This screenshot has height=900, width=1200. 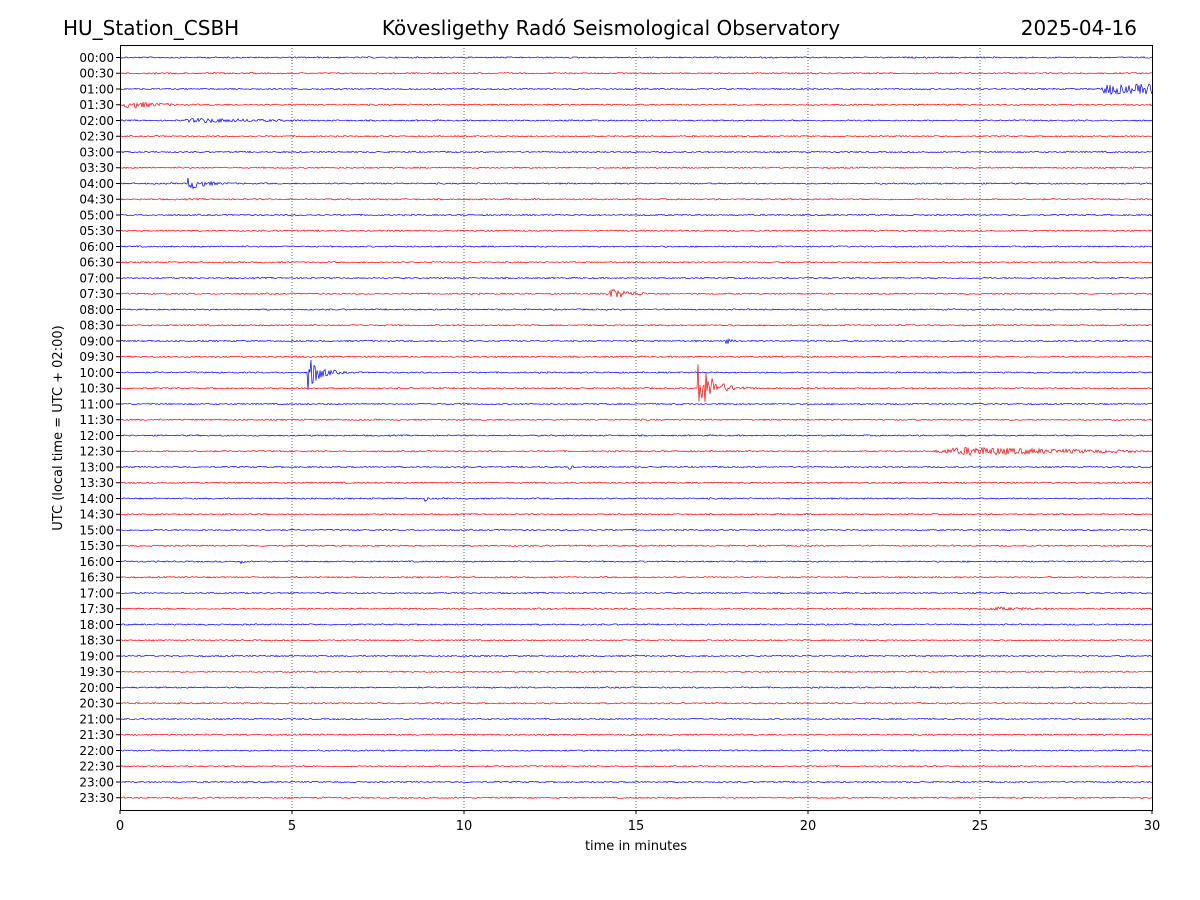 I want to click on x-tick-label: 0, so click(x=120, y=826).